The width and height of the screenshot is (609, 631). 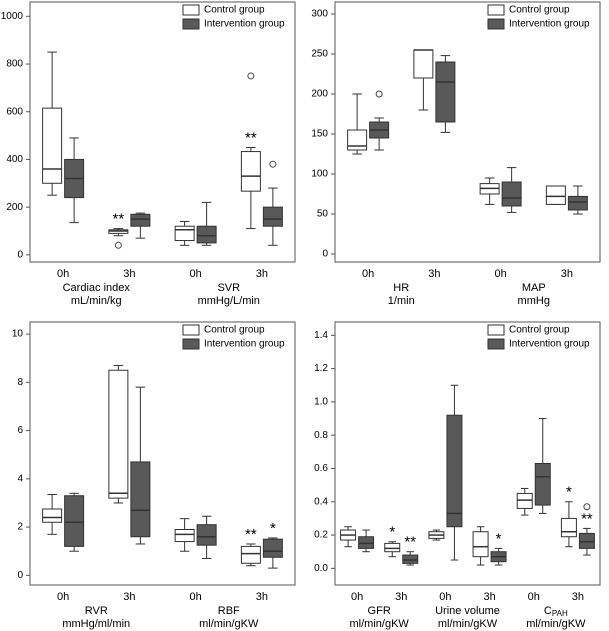 I want to click on y-tick-label: 0.0, so click(x=321, y=568).